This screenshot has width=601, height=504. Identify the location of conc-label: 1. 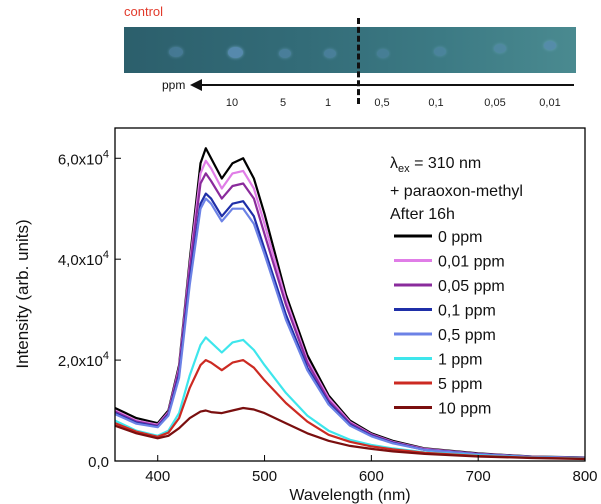
(328, 103).